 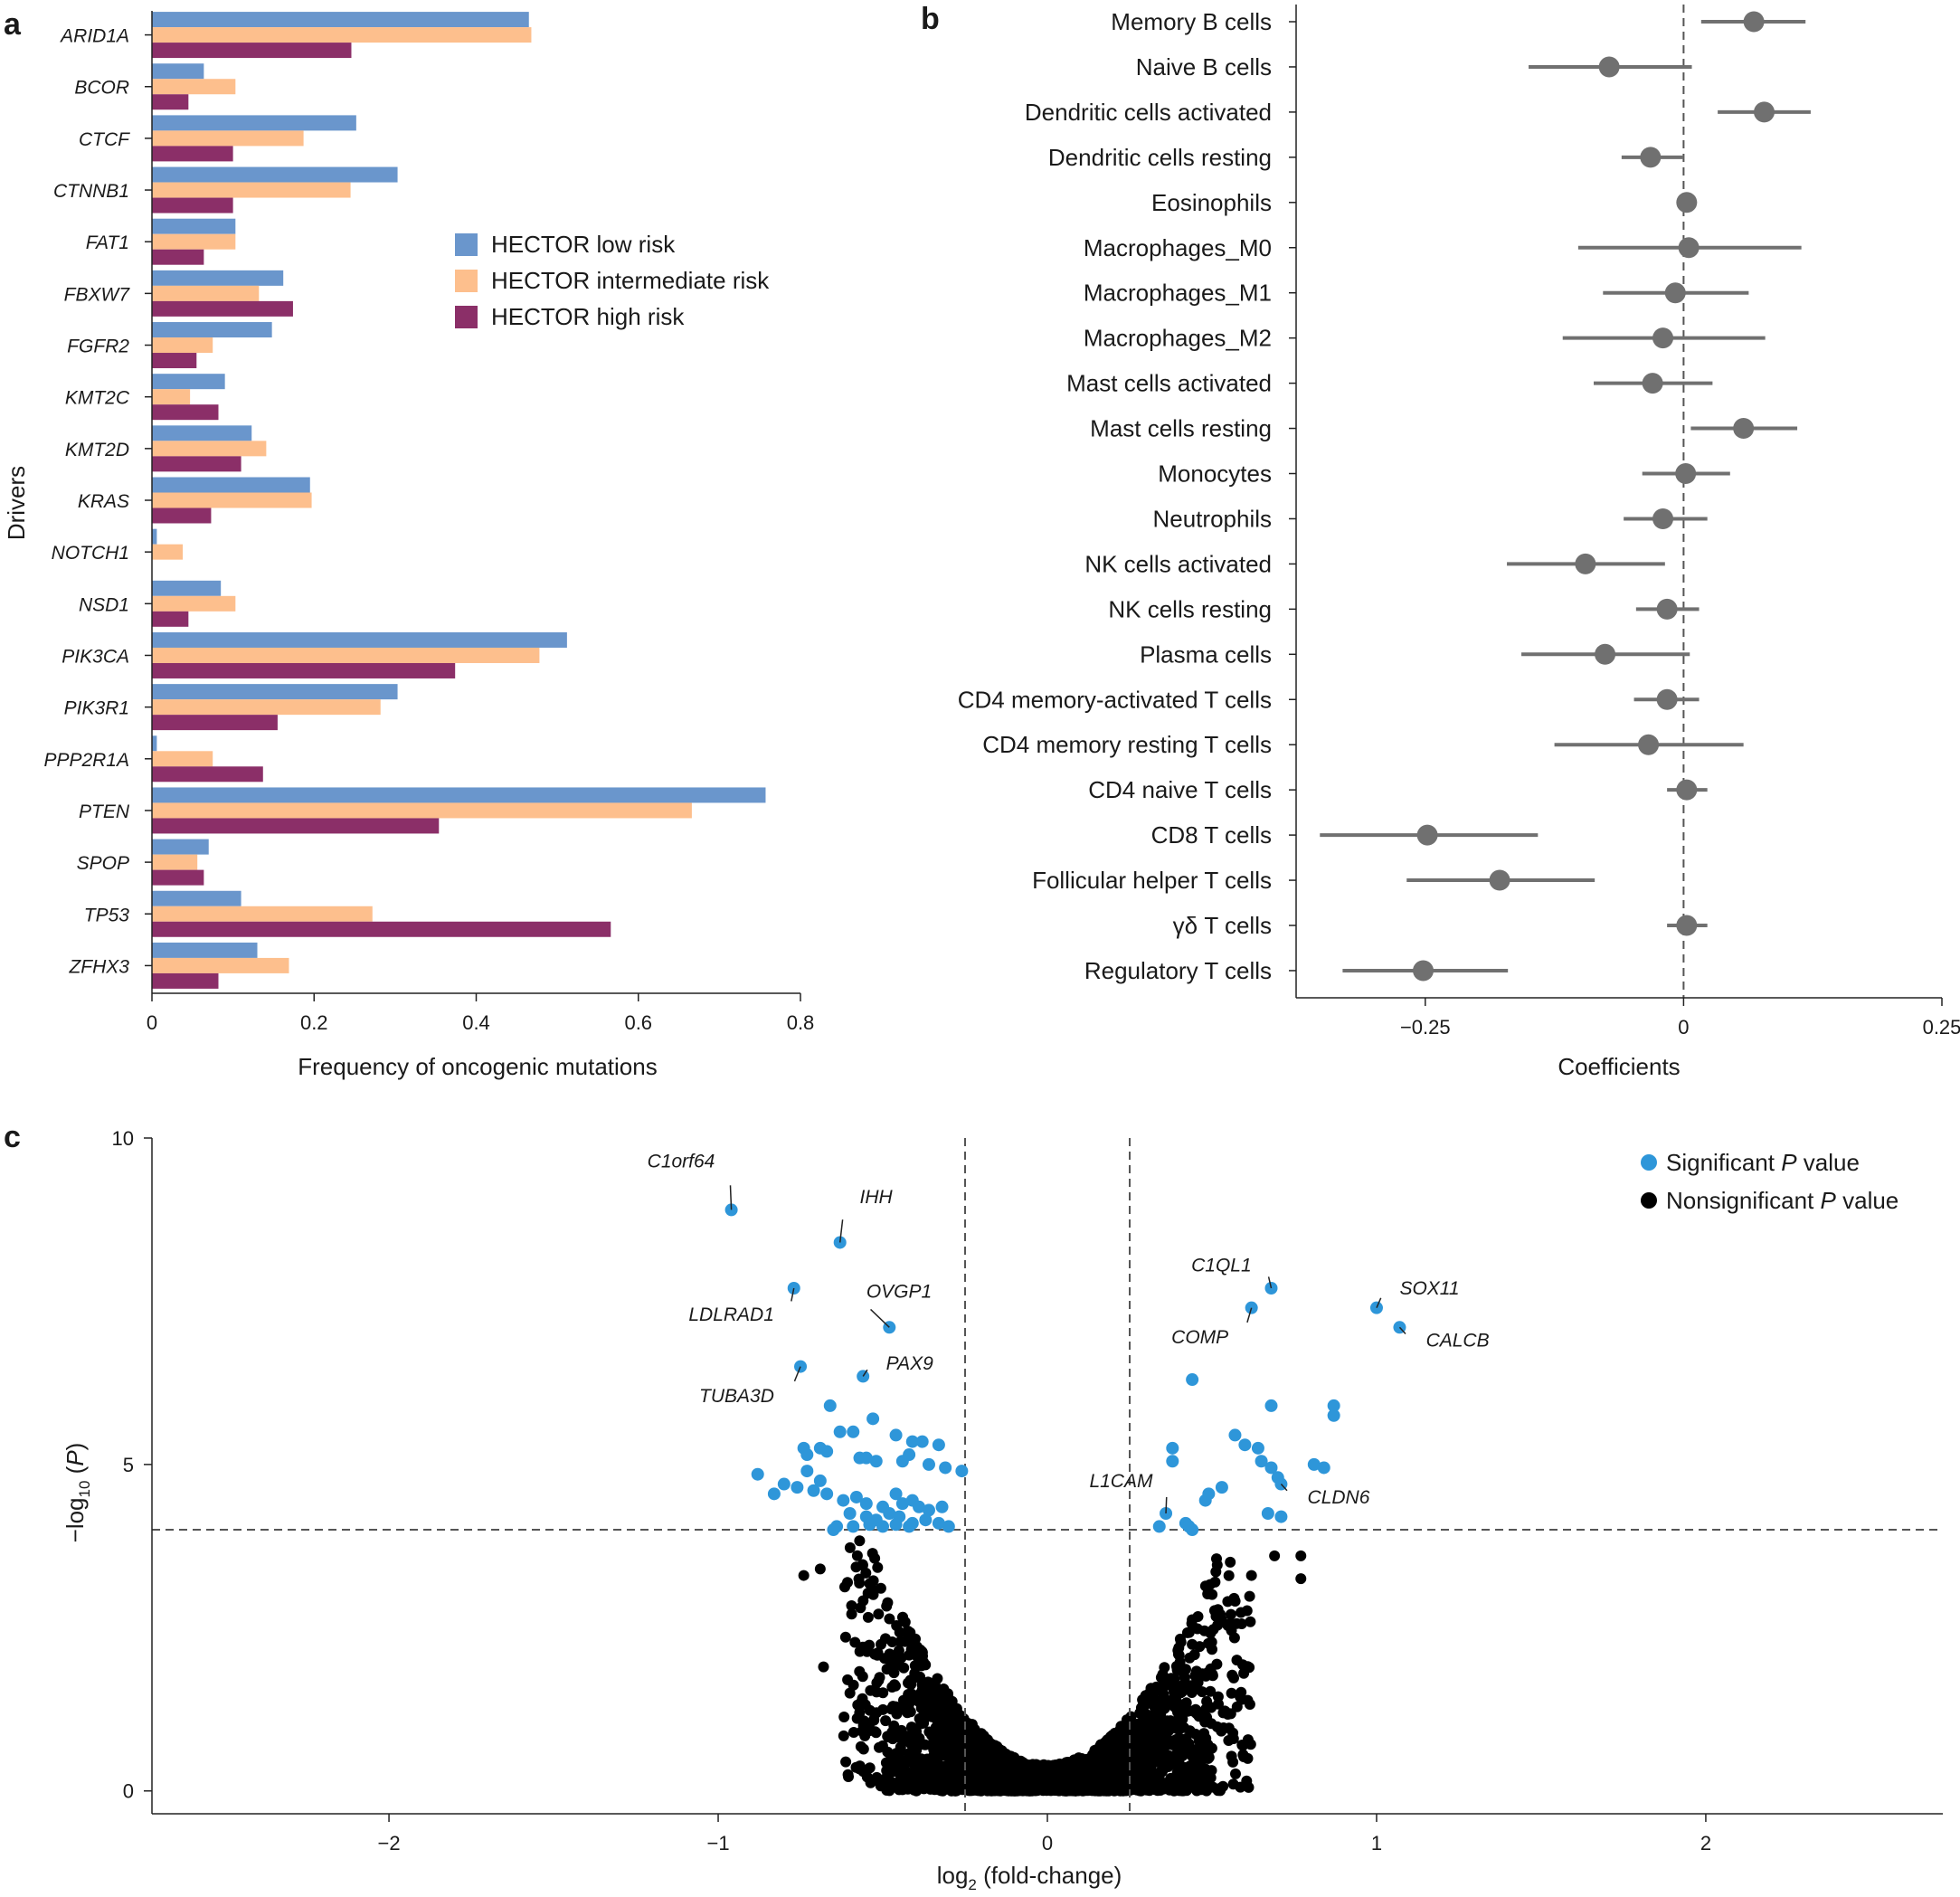 I want to click on y-tick-label-cd8-t-cells: CD8 T cells, so click(x=1212, y=835).